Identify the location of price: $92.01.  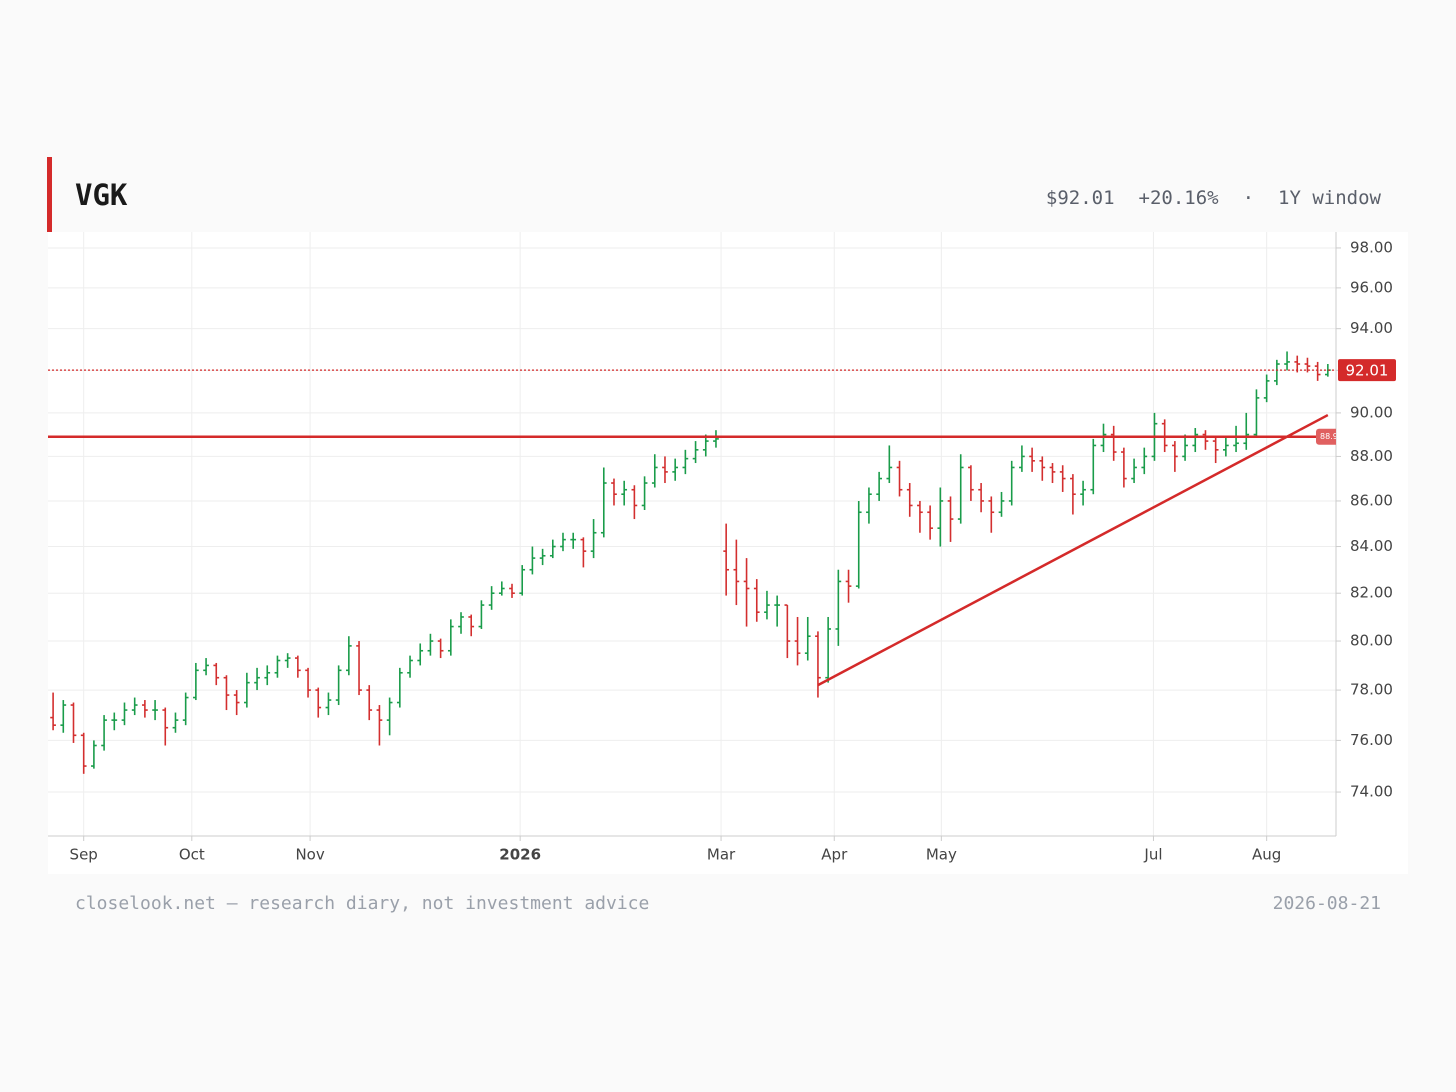
(1080, 198).